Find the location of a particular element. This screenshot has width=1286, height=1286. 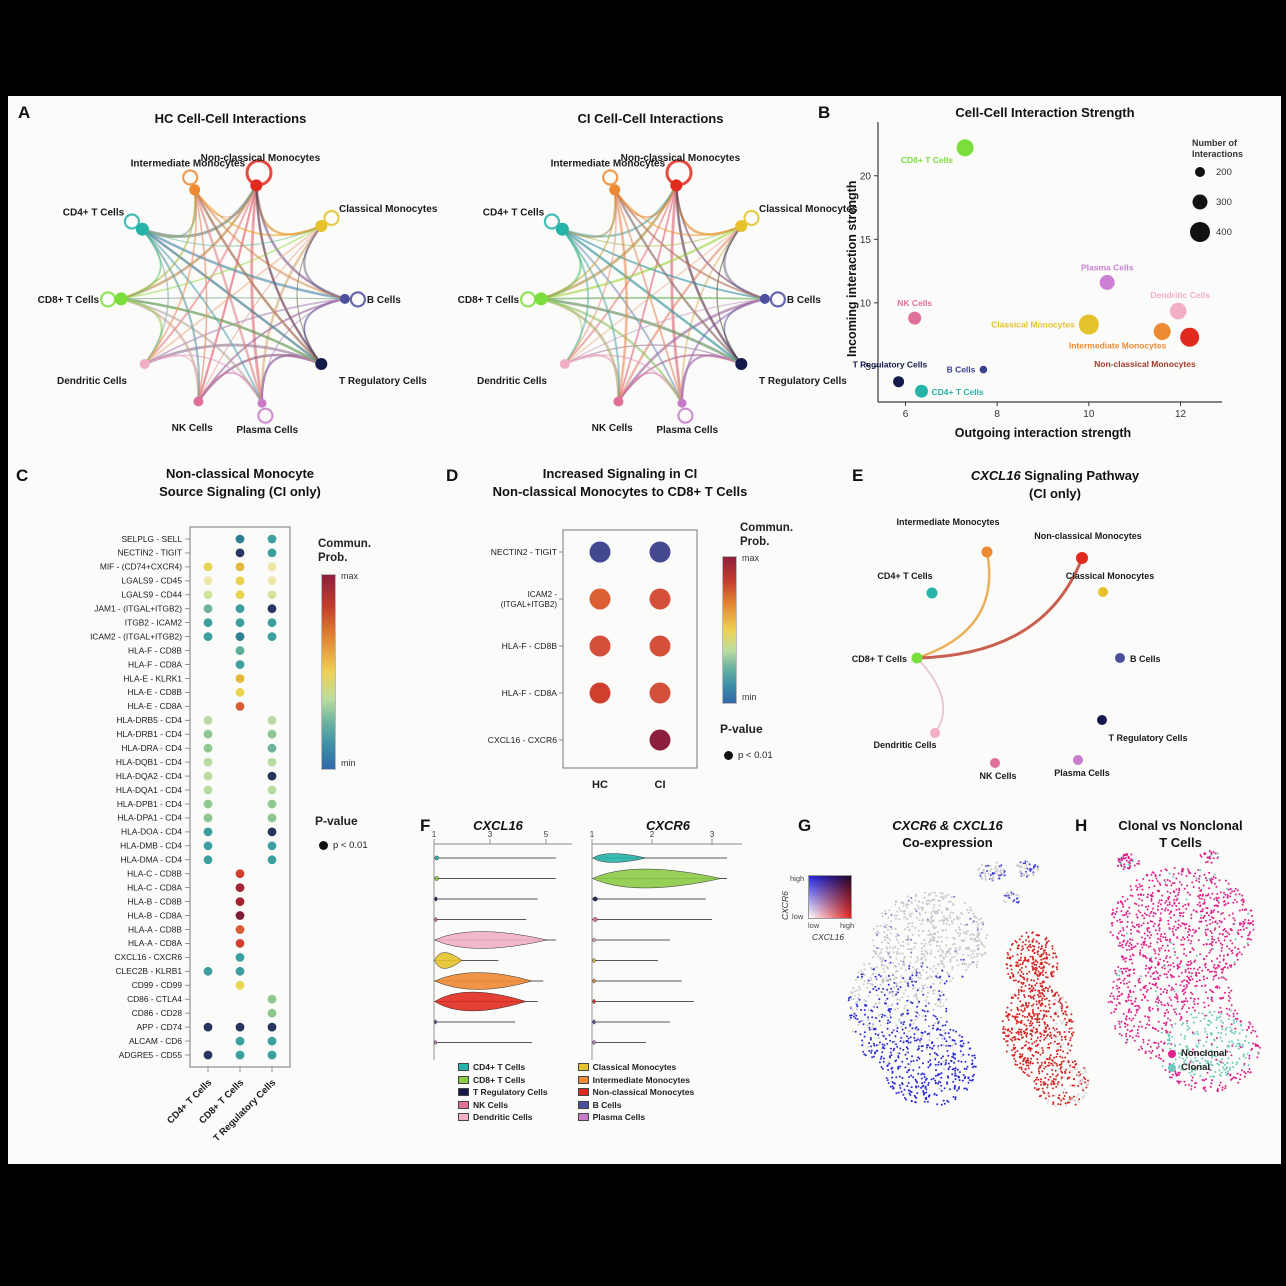

svg-label: NECTIN2 - TIGIT is located at coordinates (149, 553).